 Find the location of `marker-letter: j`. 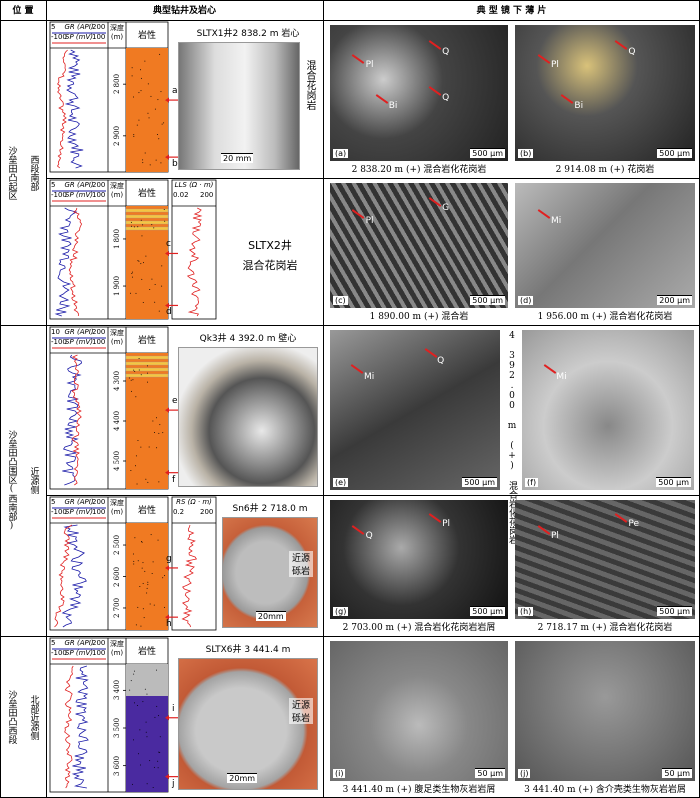

marker-letter: j is located at coordinates (173, 783).